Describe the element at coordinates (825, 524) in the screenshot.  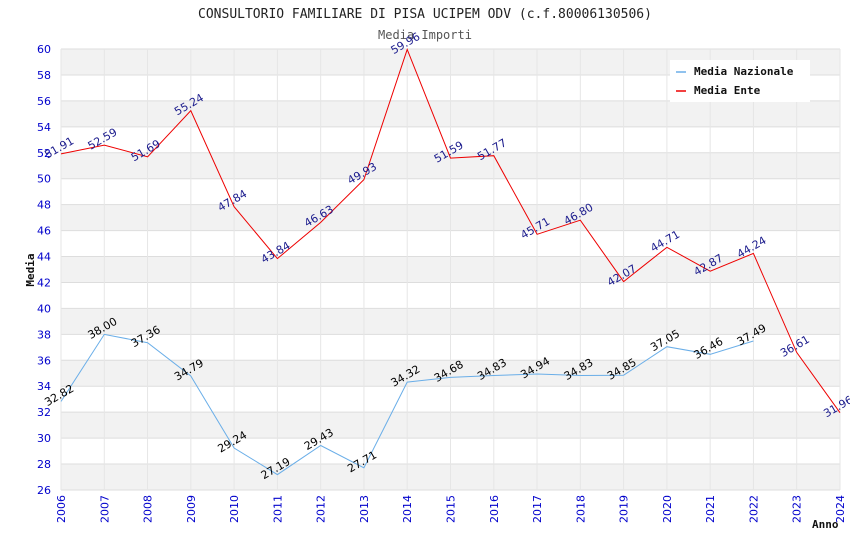
I see `x-axis-label: Anno` at that location.